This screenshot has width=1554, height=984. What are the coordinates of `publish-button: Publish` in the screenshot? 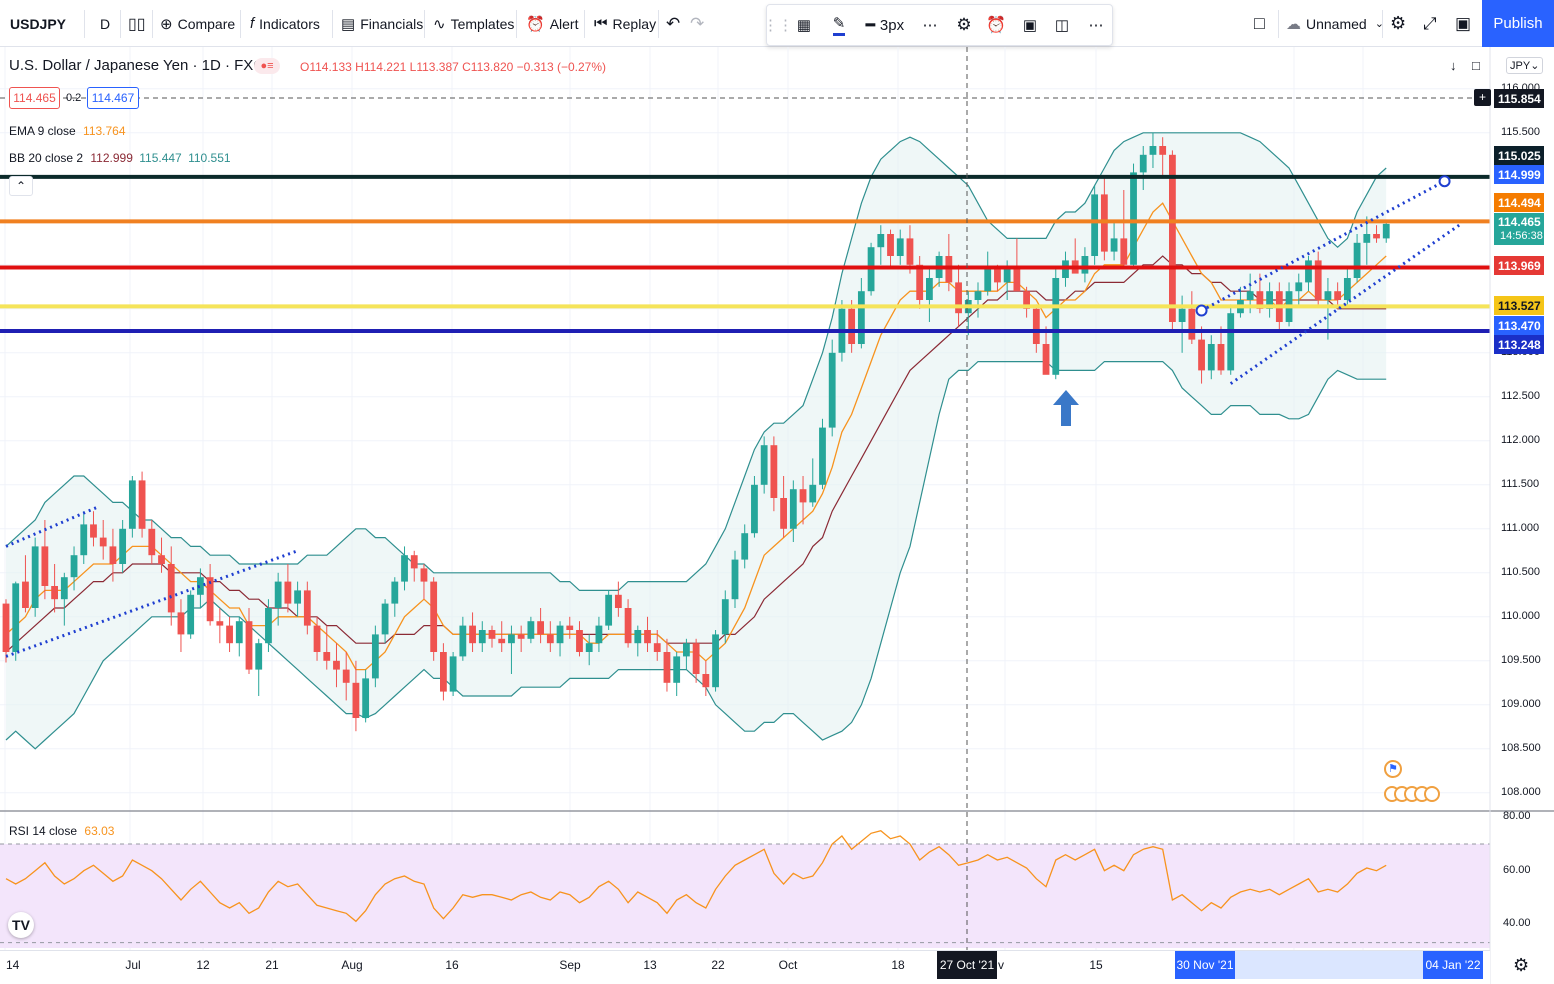 It's located at (1518, 23).